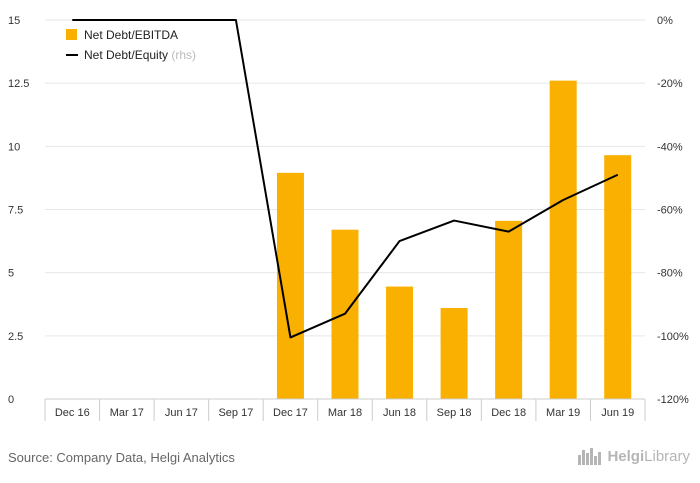 The image size is (700, 483). I want to click on y-left-tick-label: 12.5, so click(18, 84).